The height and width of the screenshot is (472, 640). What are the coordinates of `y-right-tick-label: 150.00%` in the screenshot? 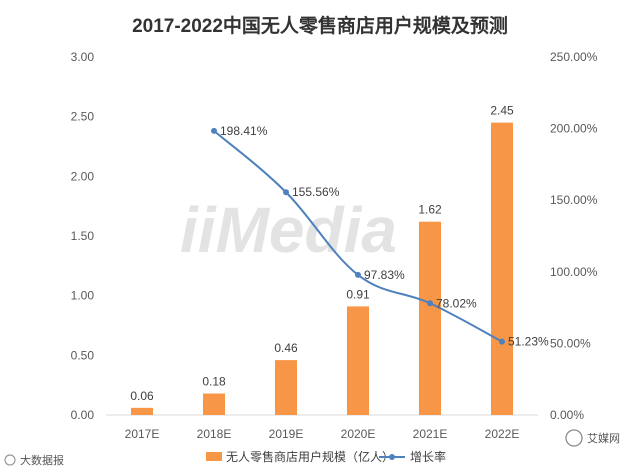 It's located at (574, 200).